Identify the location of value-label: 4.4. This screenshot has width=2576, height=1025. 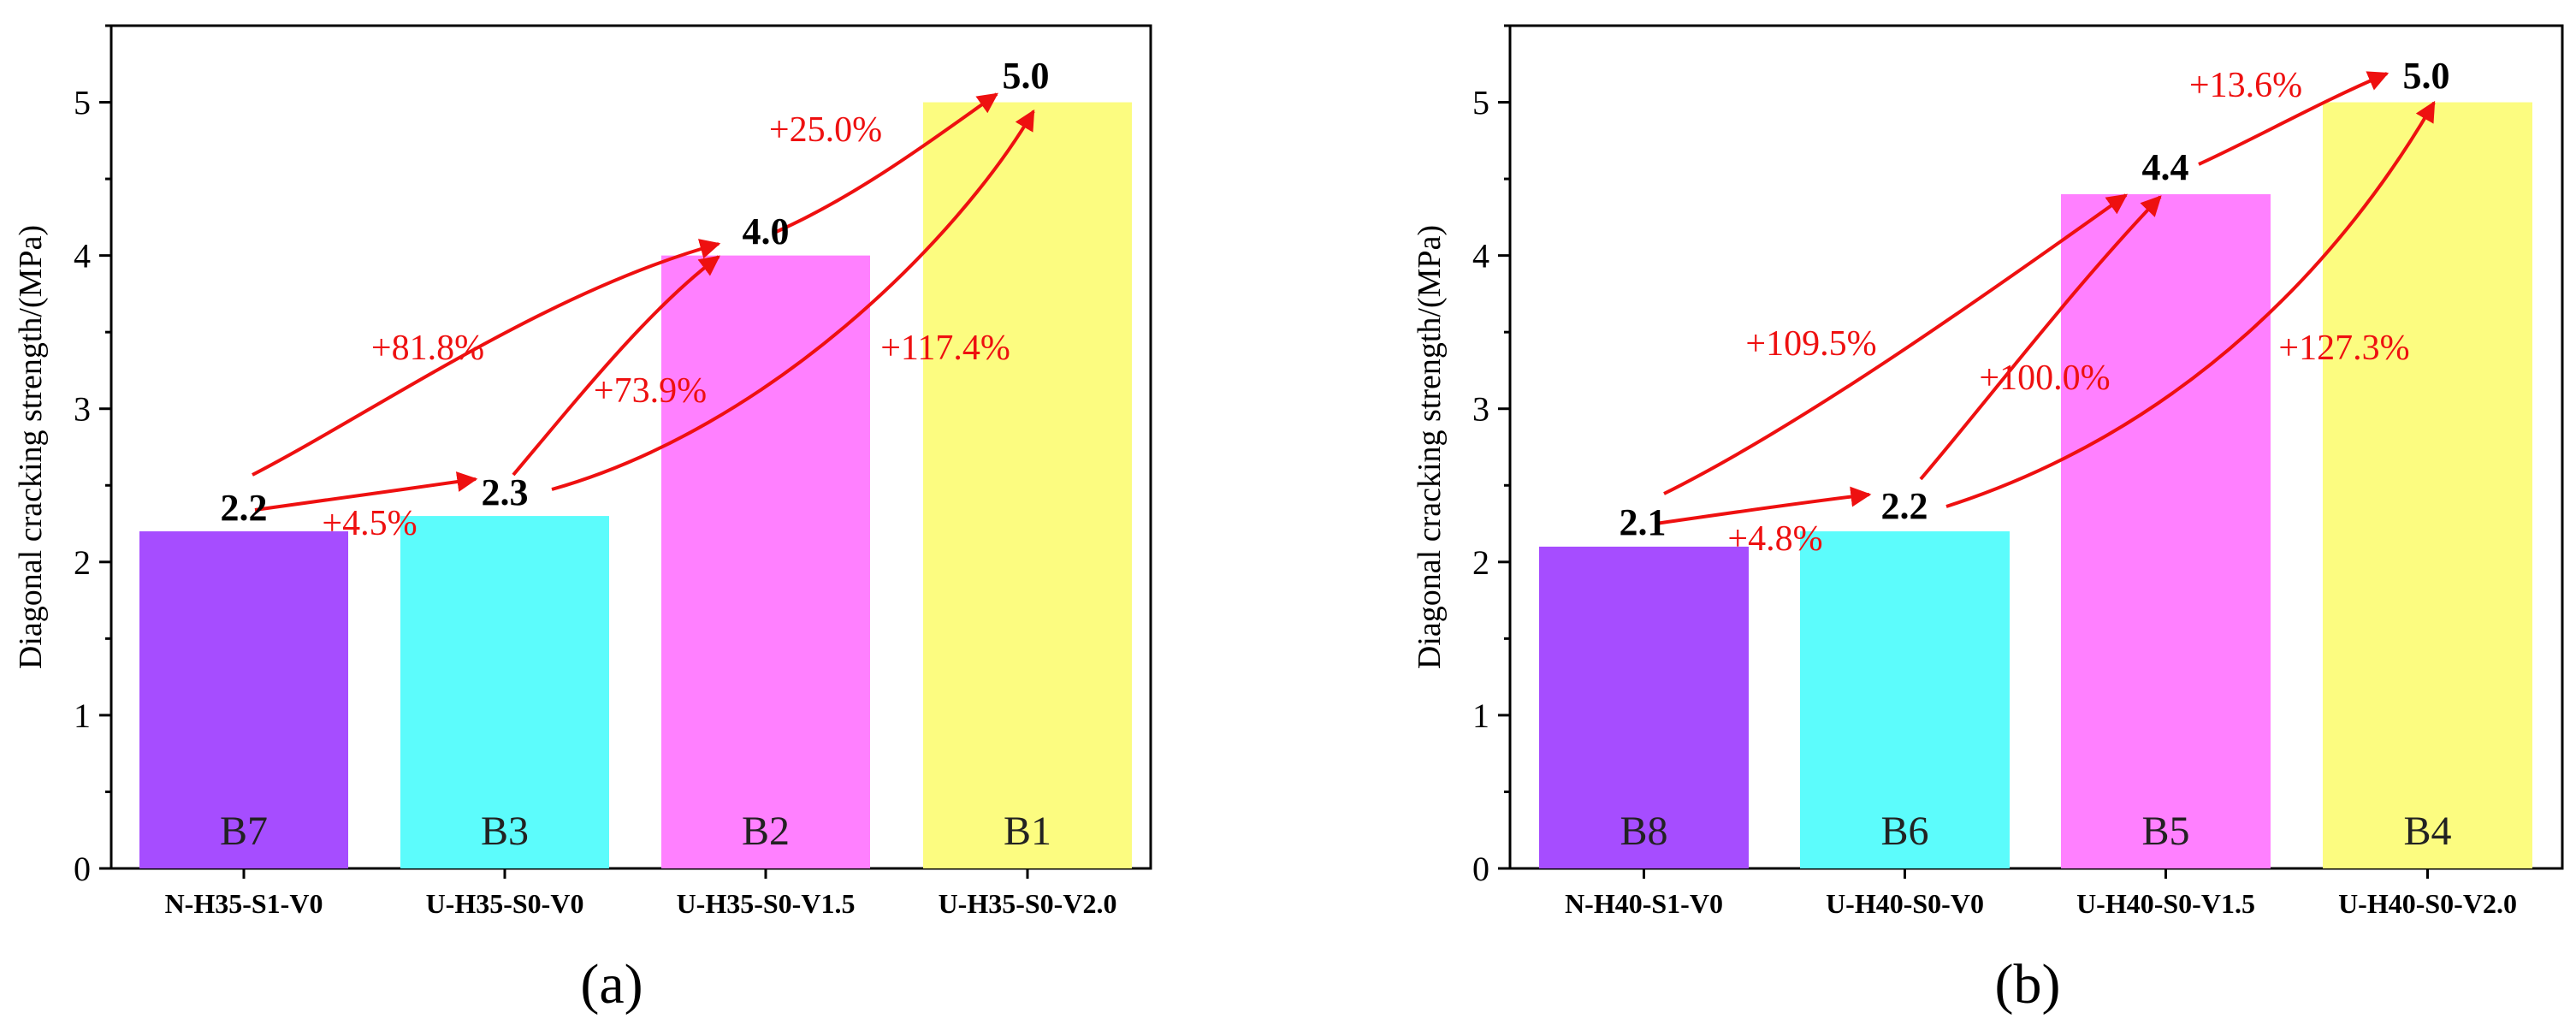
(2166, 167).